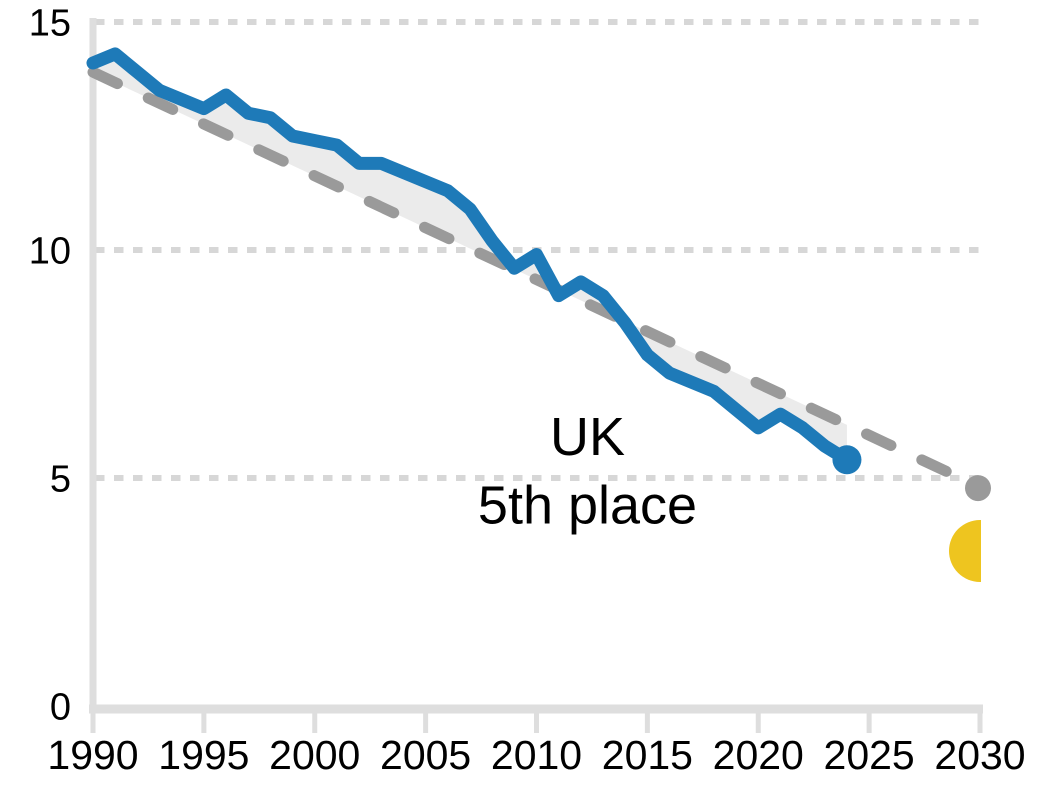  I want to click on y-tick-label-0: 0, so click(60, 708).